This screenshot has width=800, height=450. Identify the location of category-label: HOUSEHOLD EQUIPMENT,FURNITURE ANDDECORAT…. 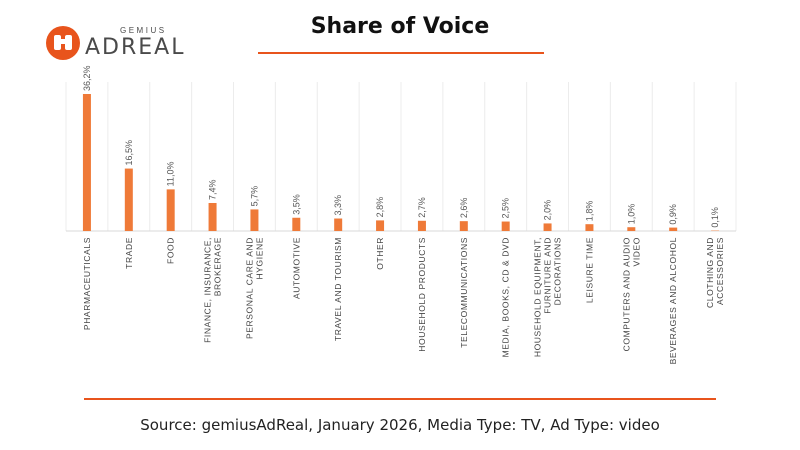
(548, 297).